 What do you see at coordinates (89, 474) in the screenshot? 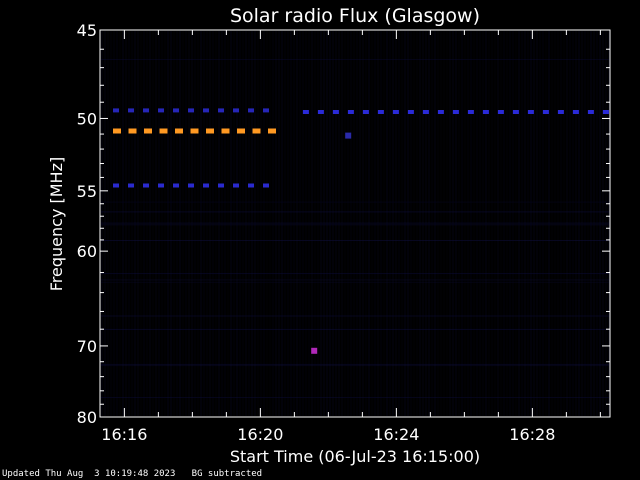
I see `updated-timestamp: Updated Thu Aug 3 10:19:48 2023` at bounding box center [89, 474].